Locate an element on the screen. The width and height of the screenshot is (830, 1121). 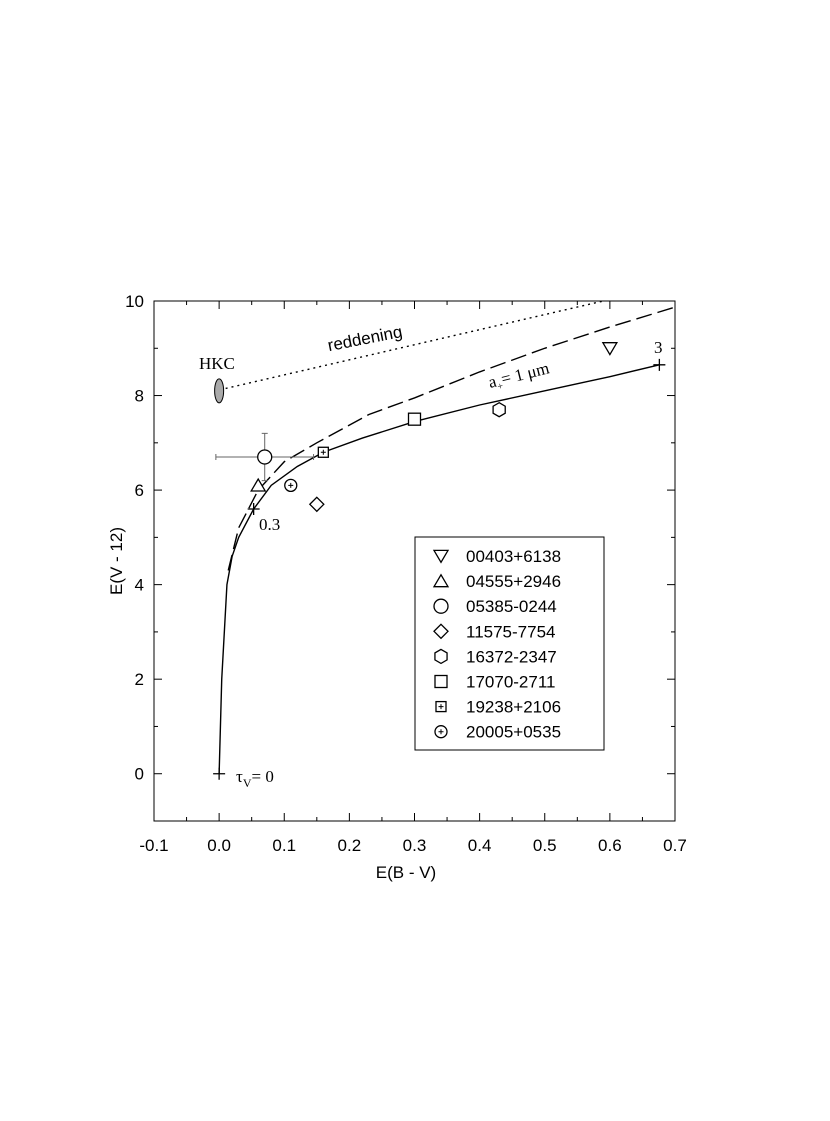
legend-label: 05385-0244 is located at coordinates (511, 606).